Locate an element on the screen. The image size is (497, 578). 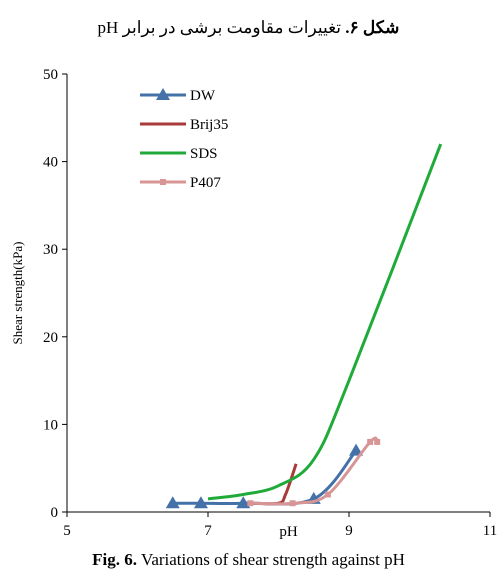
y-tick-label: 30 is located at coordinates (50, 250).